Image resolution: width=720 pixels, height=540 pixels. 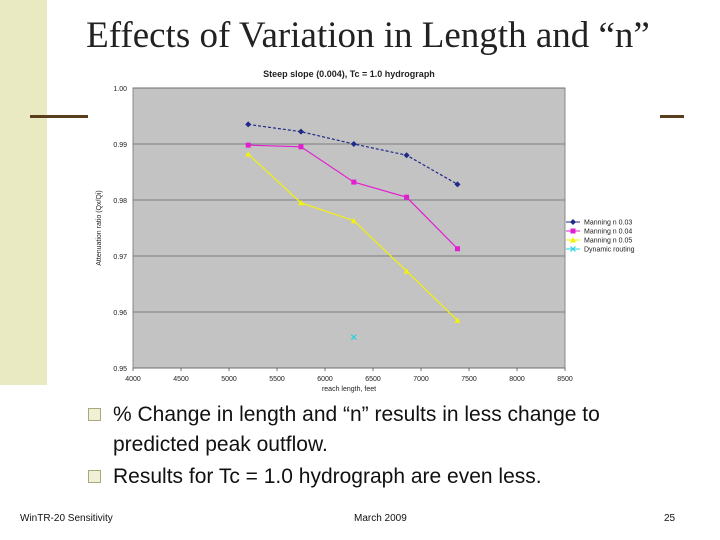 I want to click on decorative-rule-left, so click(x=59, y=116).